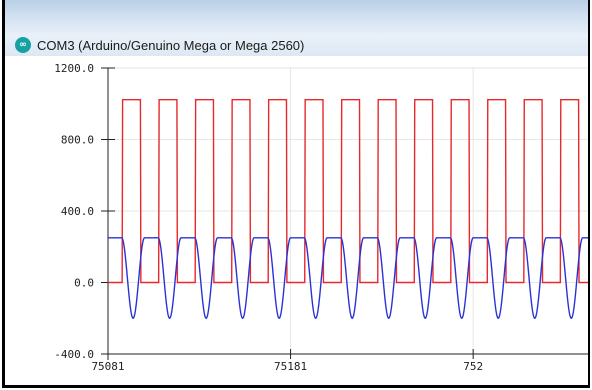 The width and height of the screenshot is (592, 390). I want to click on arduino-logo-icon: ∞, so click(23, 45).